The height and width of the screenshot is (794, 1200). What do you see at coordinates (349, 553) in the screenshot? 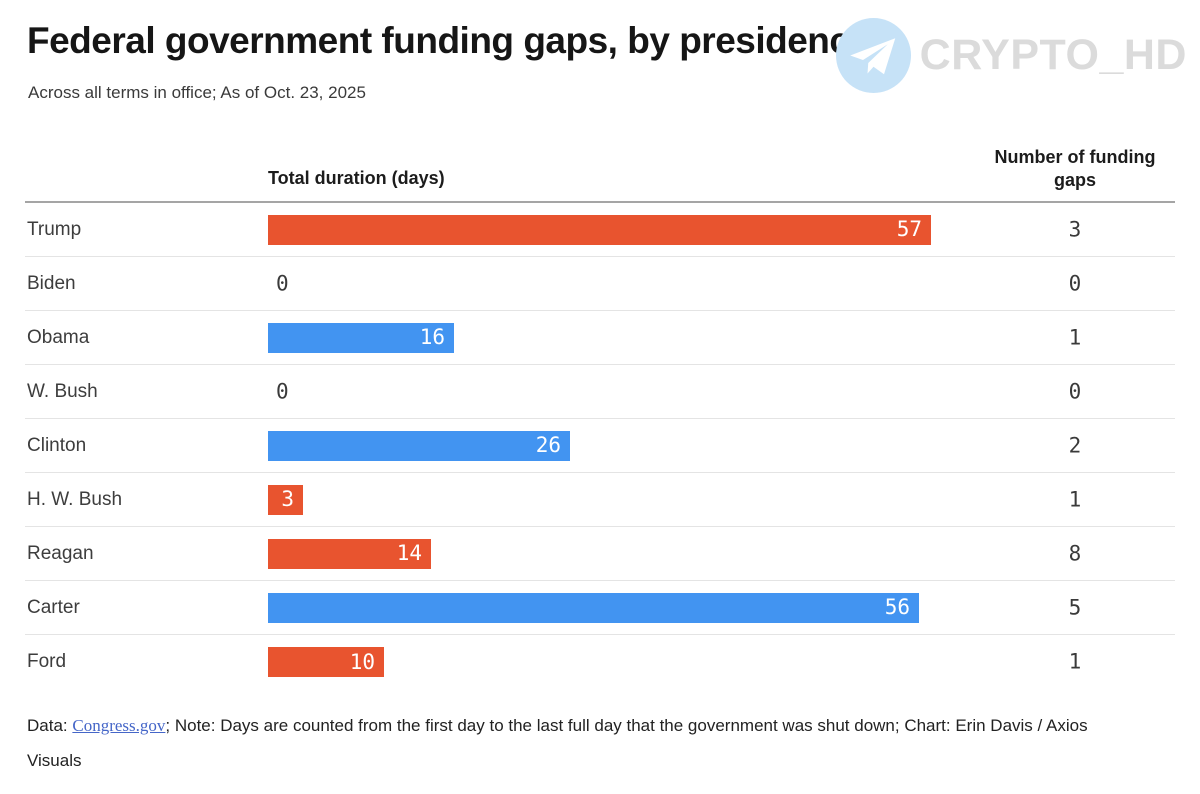
I see `duration-bar: 14` at bounding box center [349, 553].